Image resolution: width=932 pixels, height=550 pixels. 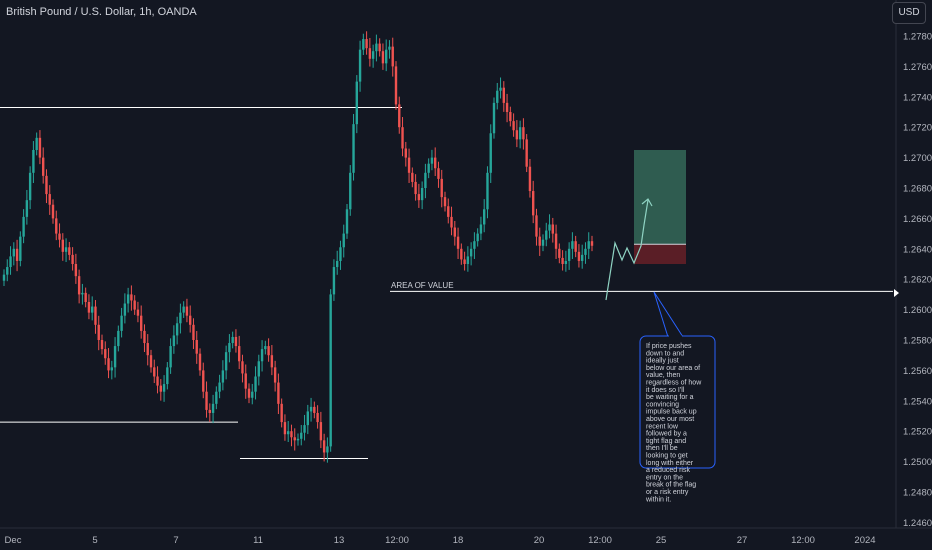 What do you see at coordinates (673, 368) in the screenshot?
I see `annotation-line: below our area of` at bounding box center [673, 368].